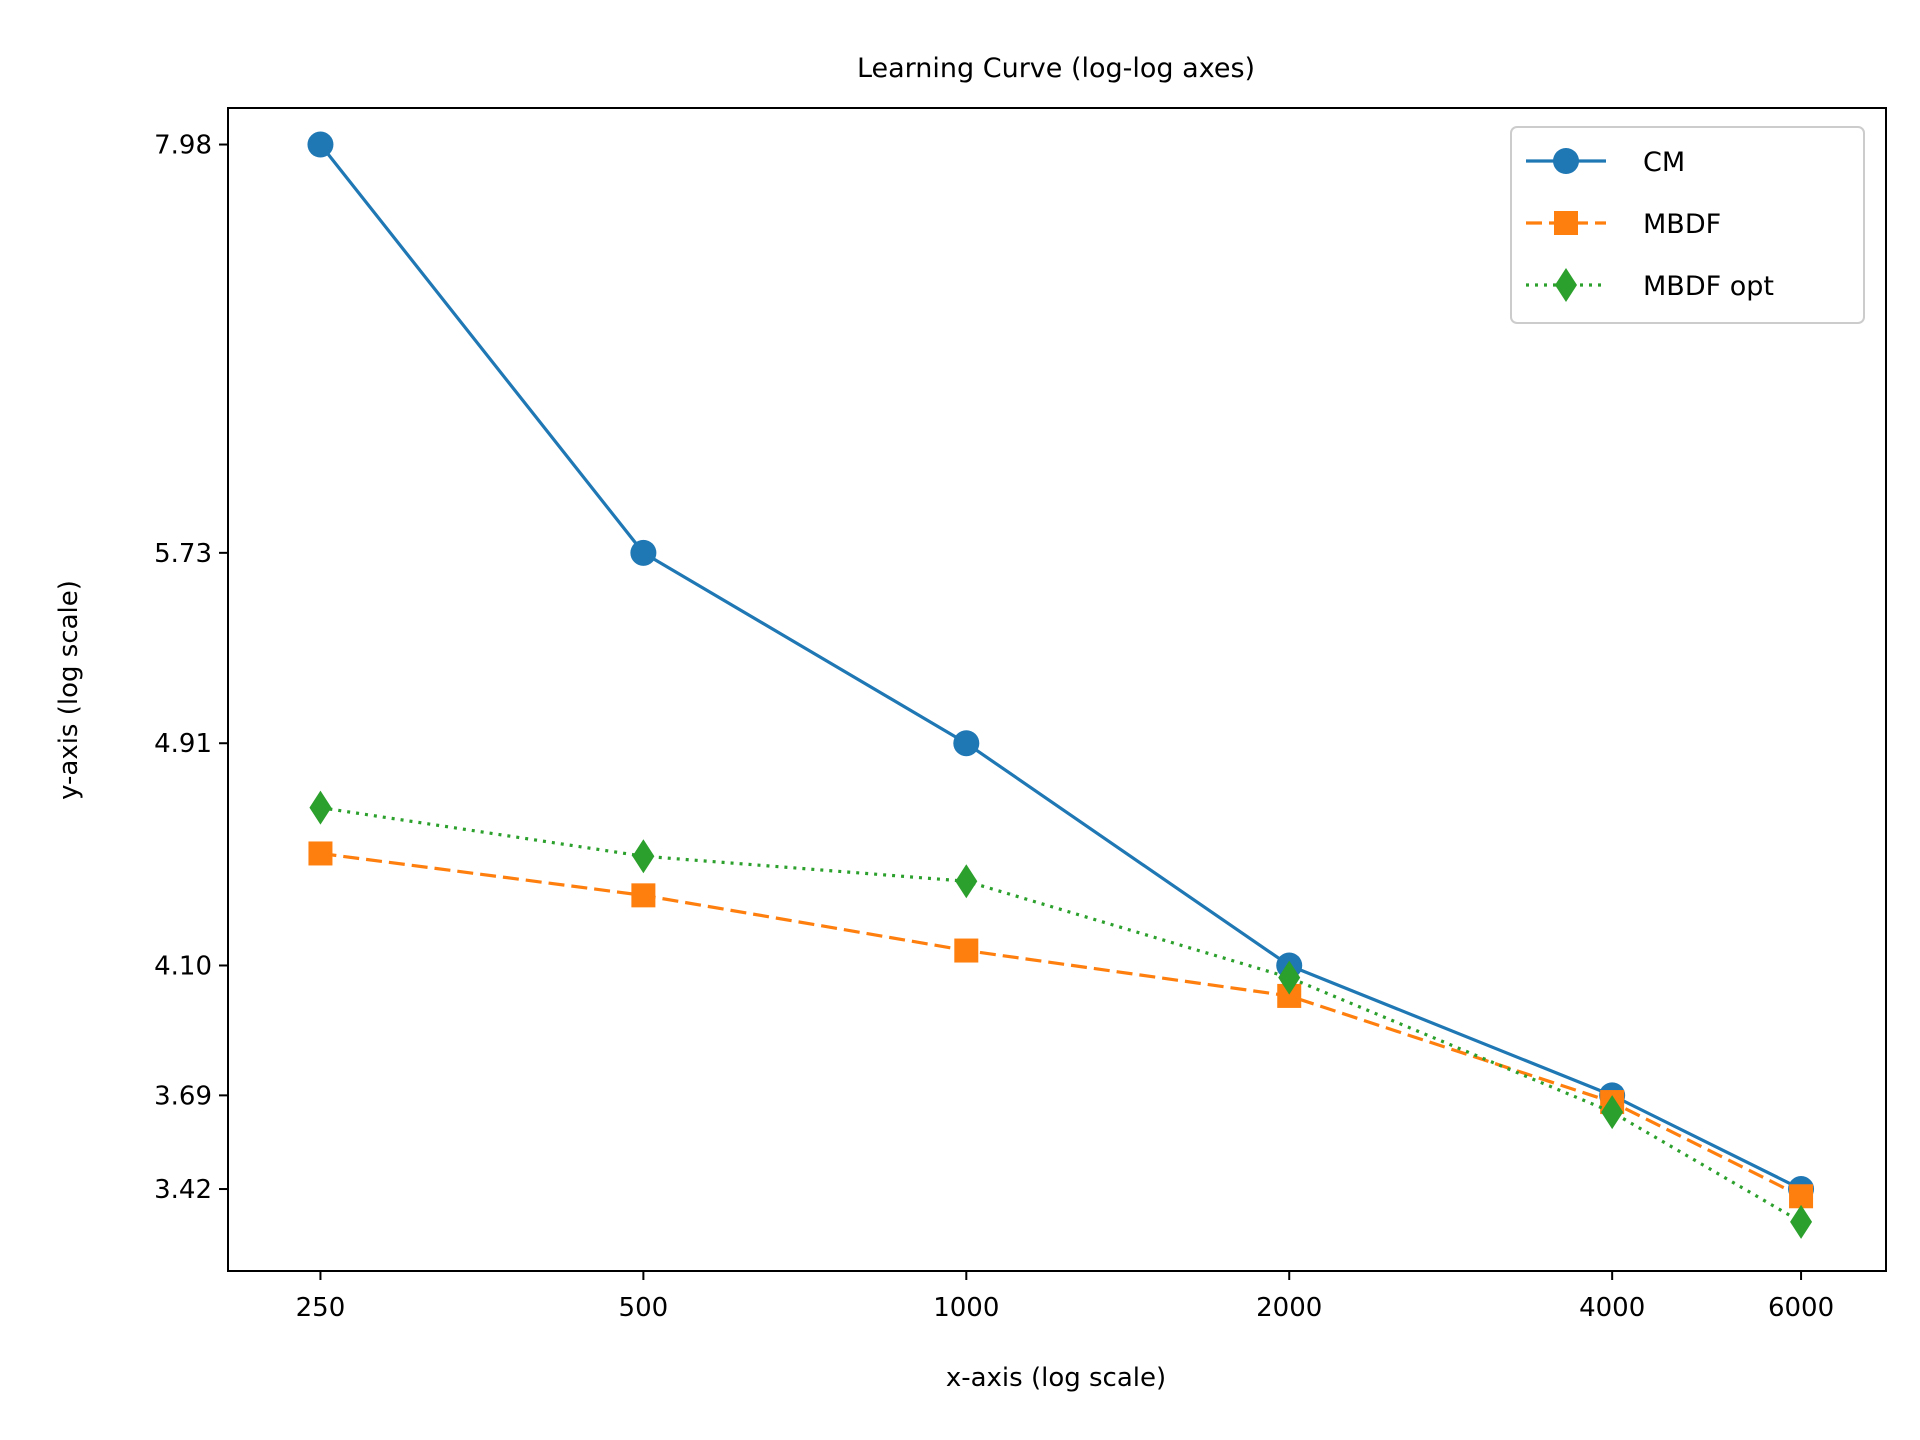  Describe the element at coordinates (1612, 1308) in the screenshot. I see `x-tick-label: 4000` at that location.